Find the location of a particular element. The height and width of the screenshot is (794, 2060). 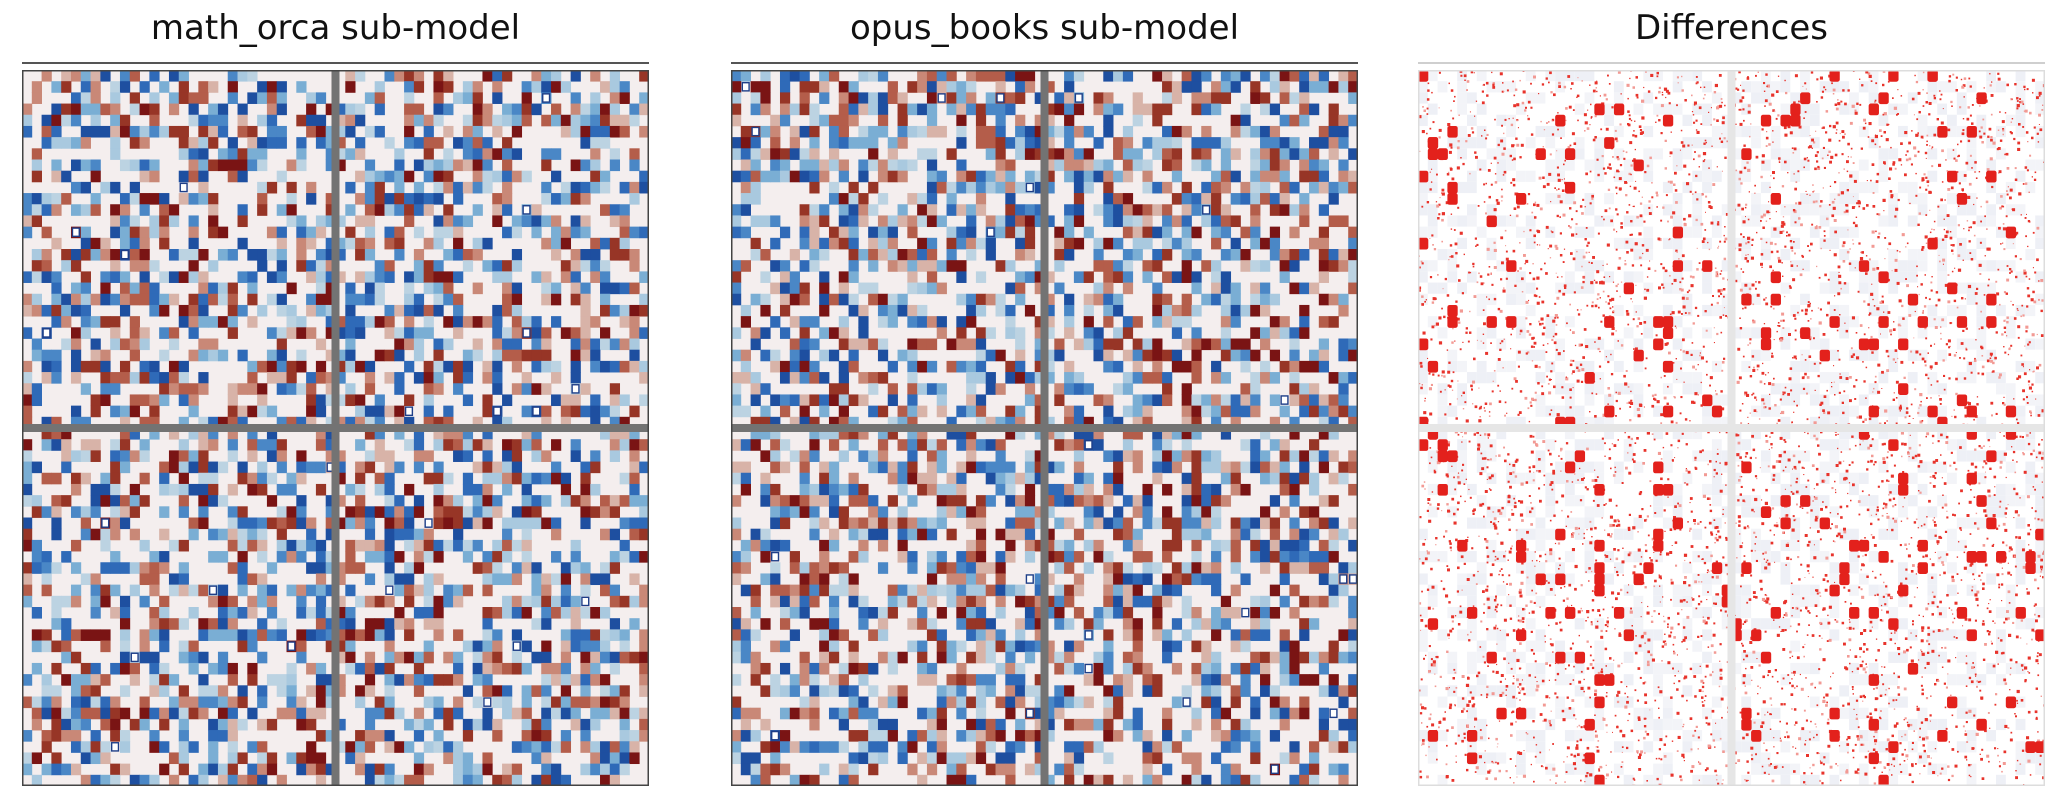

panel-title: math_orca sub-model is located at coordinates (335, 28).